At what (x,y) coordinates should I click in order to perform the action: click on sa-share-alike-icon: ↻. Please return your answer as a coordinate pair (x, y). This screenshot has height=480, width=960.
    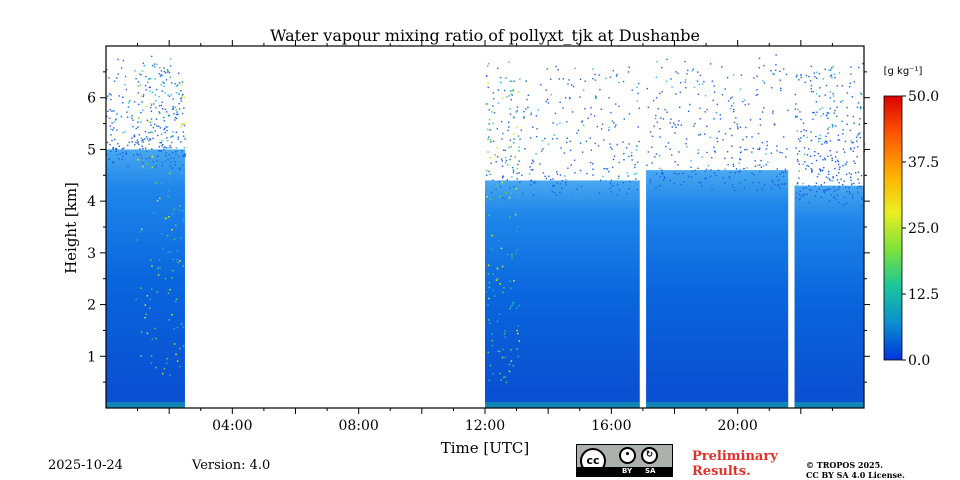
    Looking at the image, I should click on (649, 455).